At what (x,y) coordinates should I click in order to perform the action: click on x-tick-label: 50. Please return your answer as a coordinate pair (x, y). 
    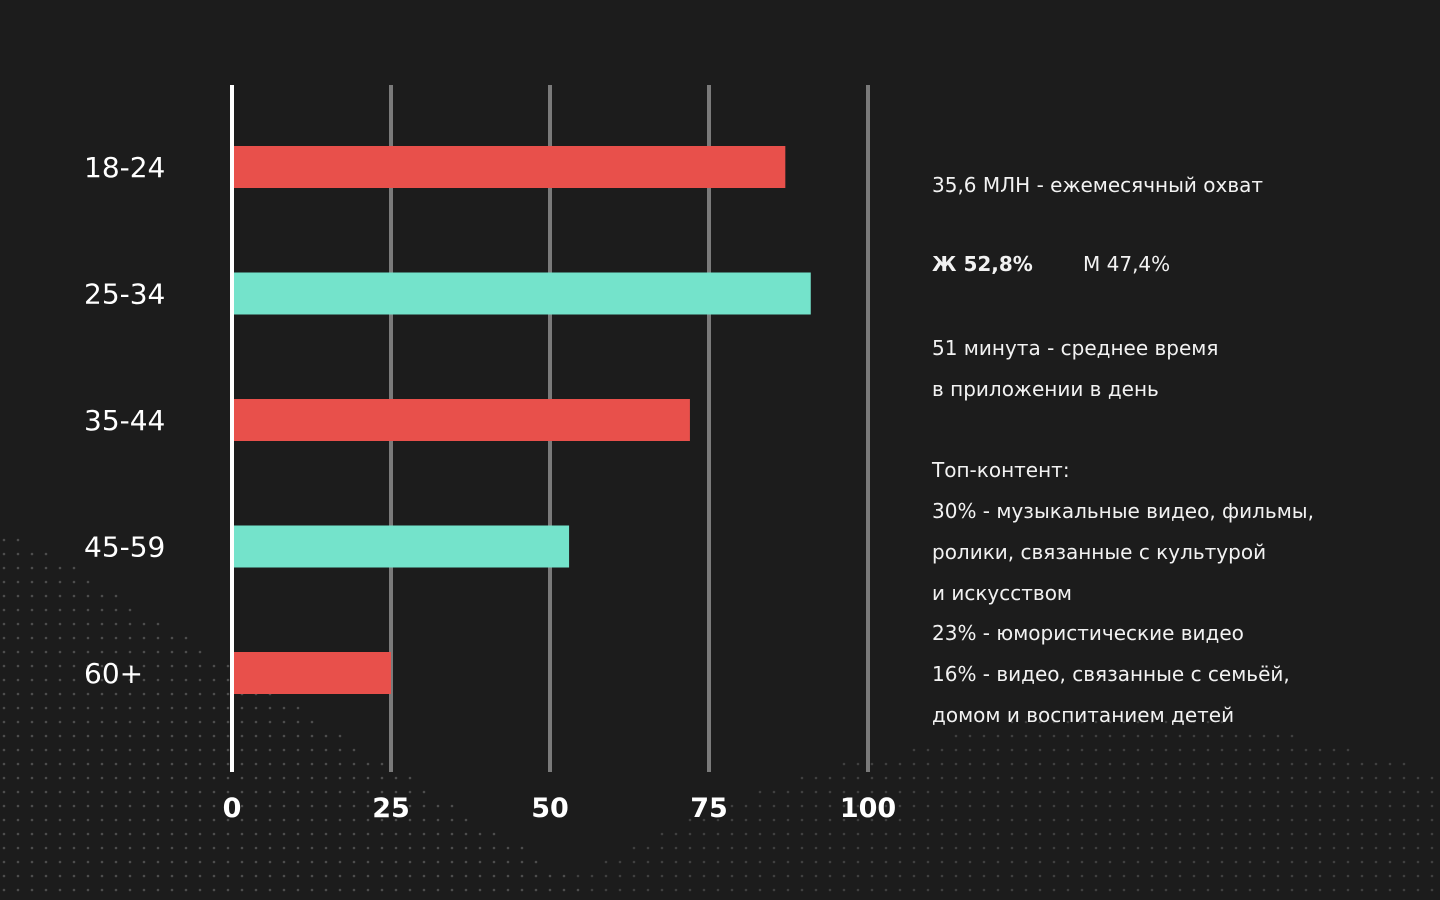
    Looking at the image, I should click on (550, 808).